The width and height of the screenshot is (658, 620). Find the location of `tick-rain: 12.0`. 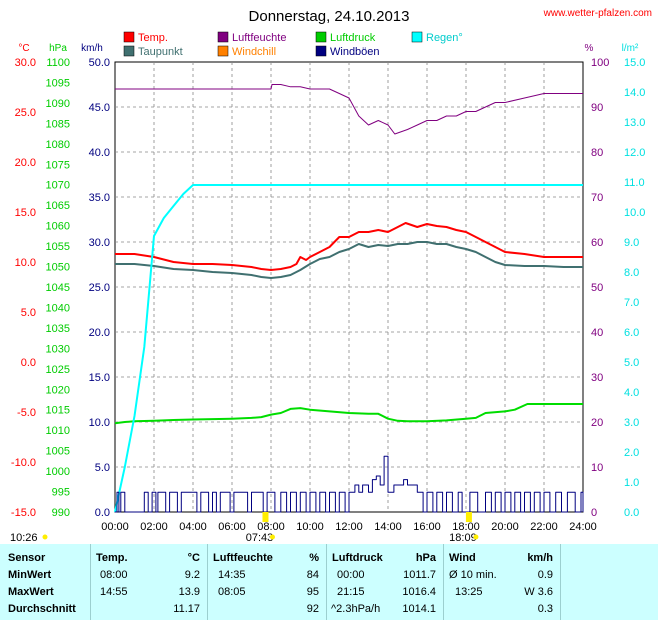

tick-rain: 12.0 is located at coordinates (634, 153).